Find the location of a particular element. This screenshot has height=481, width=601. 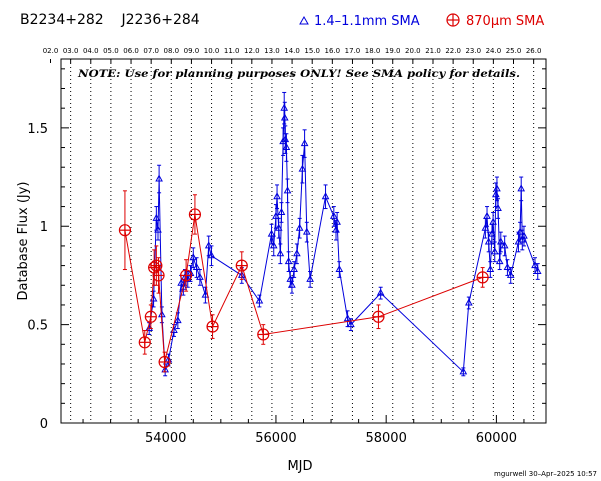

top-axis-tick-label: 20.0 is located at coordinates (413, 51).